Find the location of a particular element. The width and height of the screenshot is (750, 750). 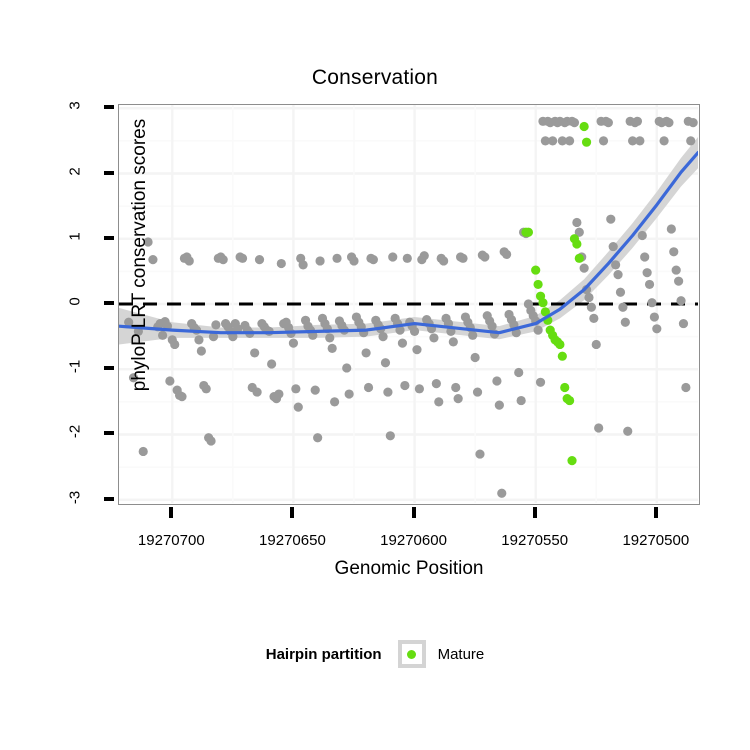

y-axis-label: phyloP LRT conservation scores is located at coordinates (139, 255).